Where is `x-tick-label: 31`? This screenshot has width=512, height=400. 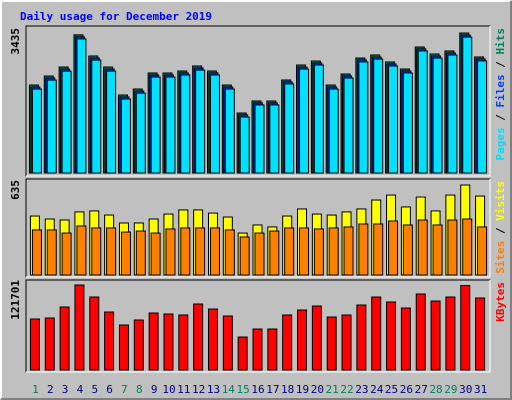 x-tick-label: 31 is located at coordinates (480, 389).